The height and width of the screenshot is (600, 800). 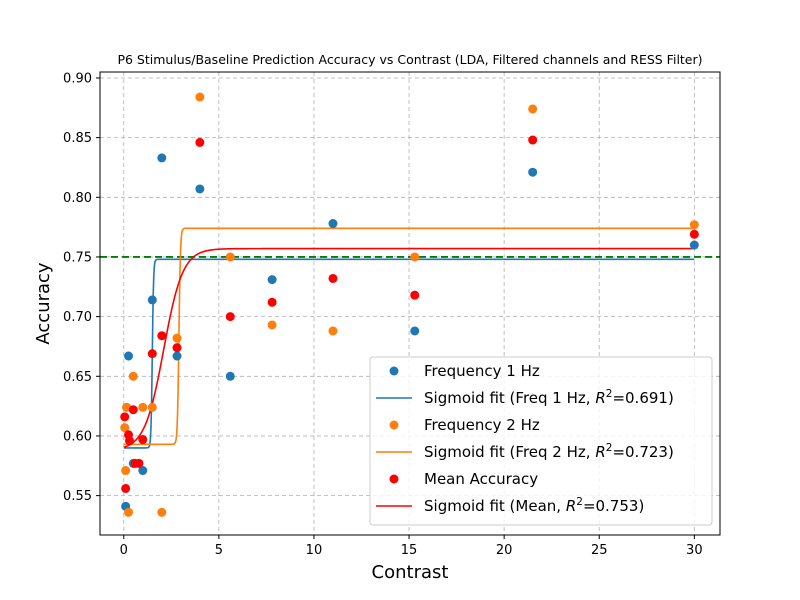 I want to click on x-axis-label: Contrast, so click(x=410, y=572).